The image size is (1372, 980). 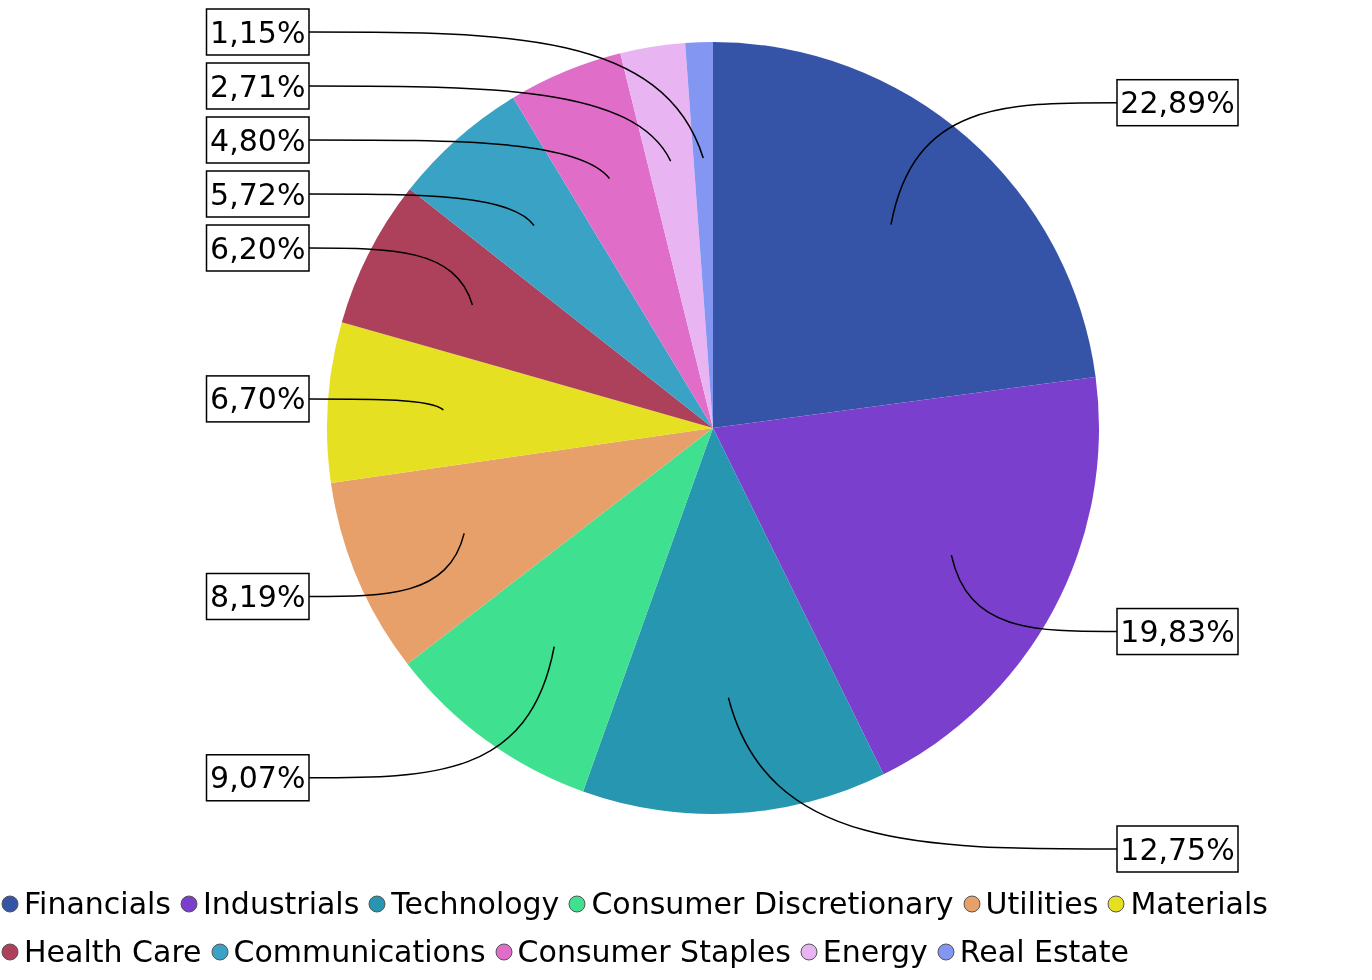 I want to click on legend-label: Energy, so click(x=875, y=952).